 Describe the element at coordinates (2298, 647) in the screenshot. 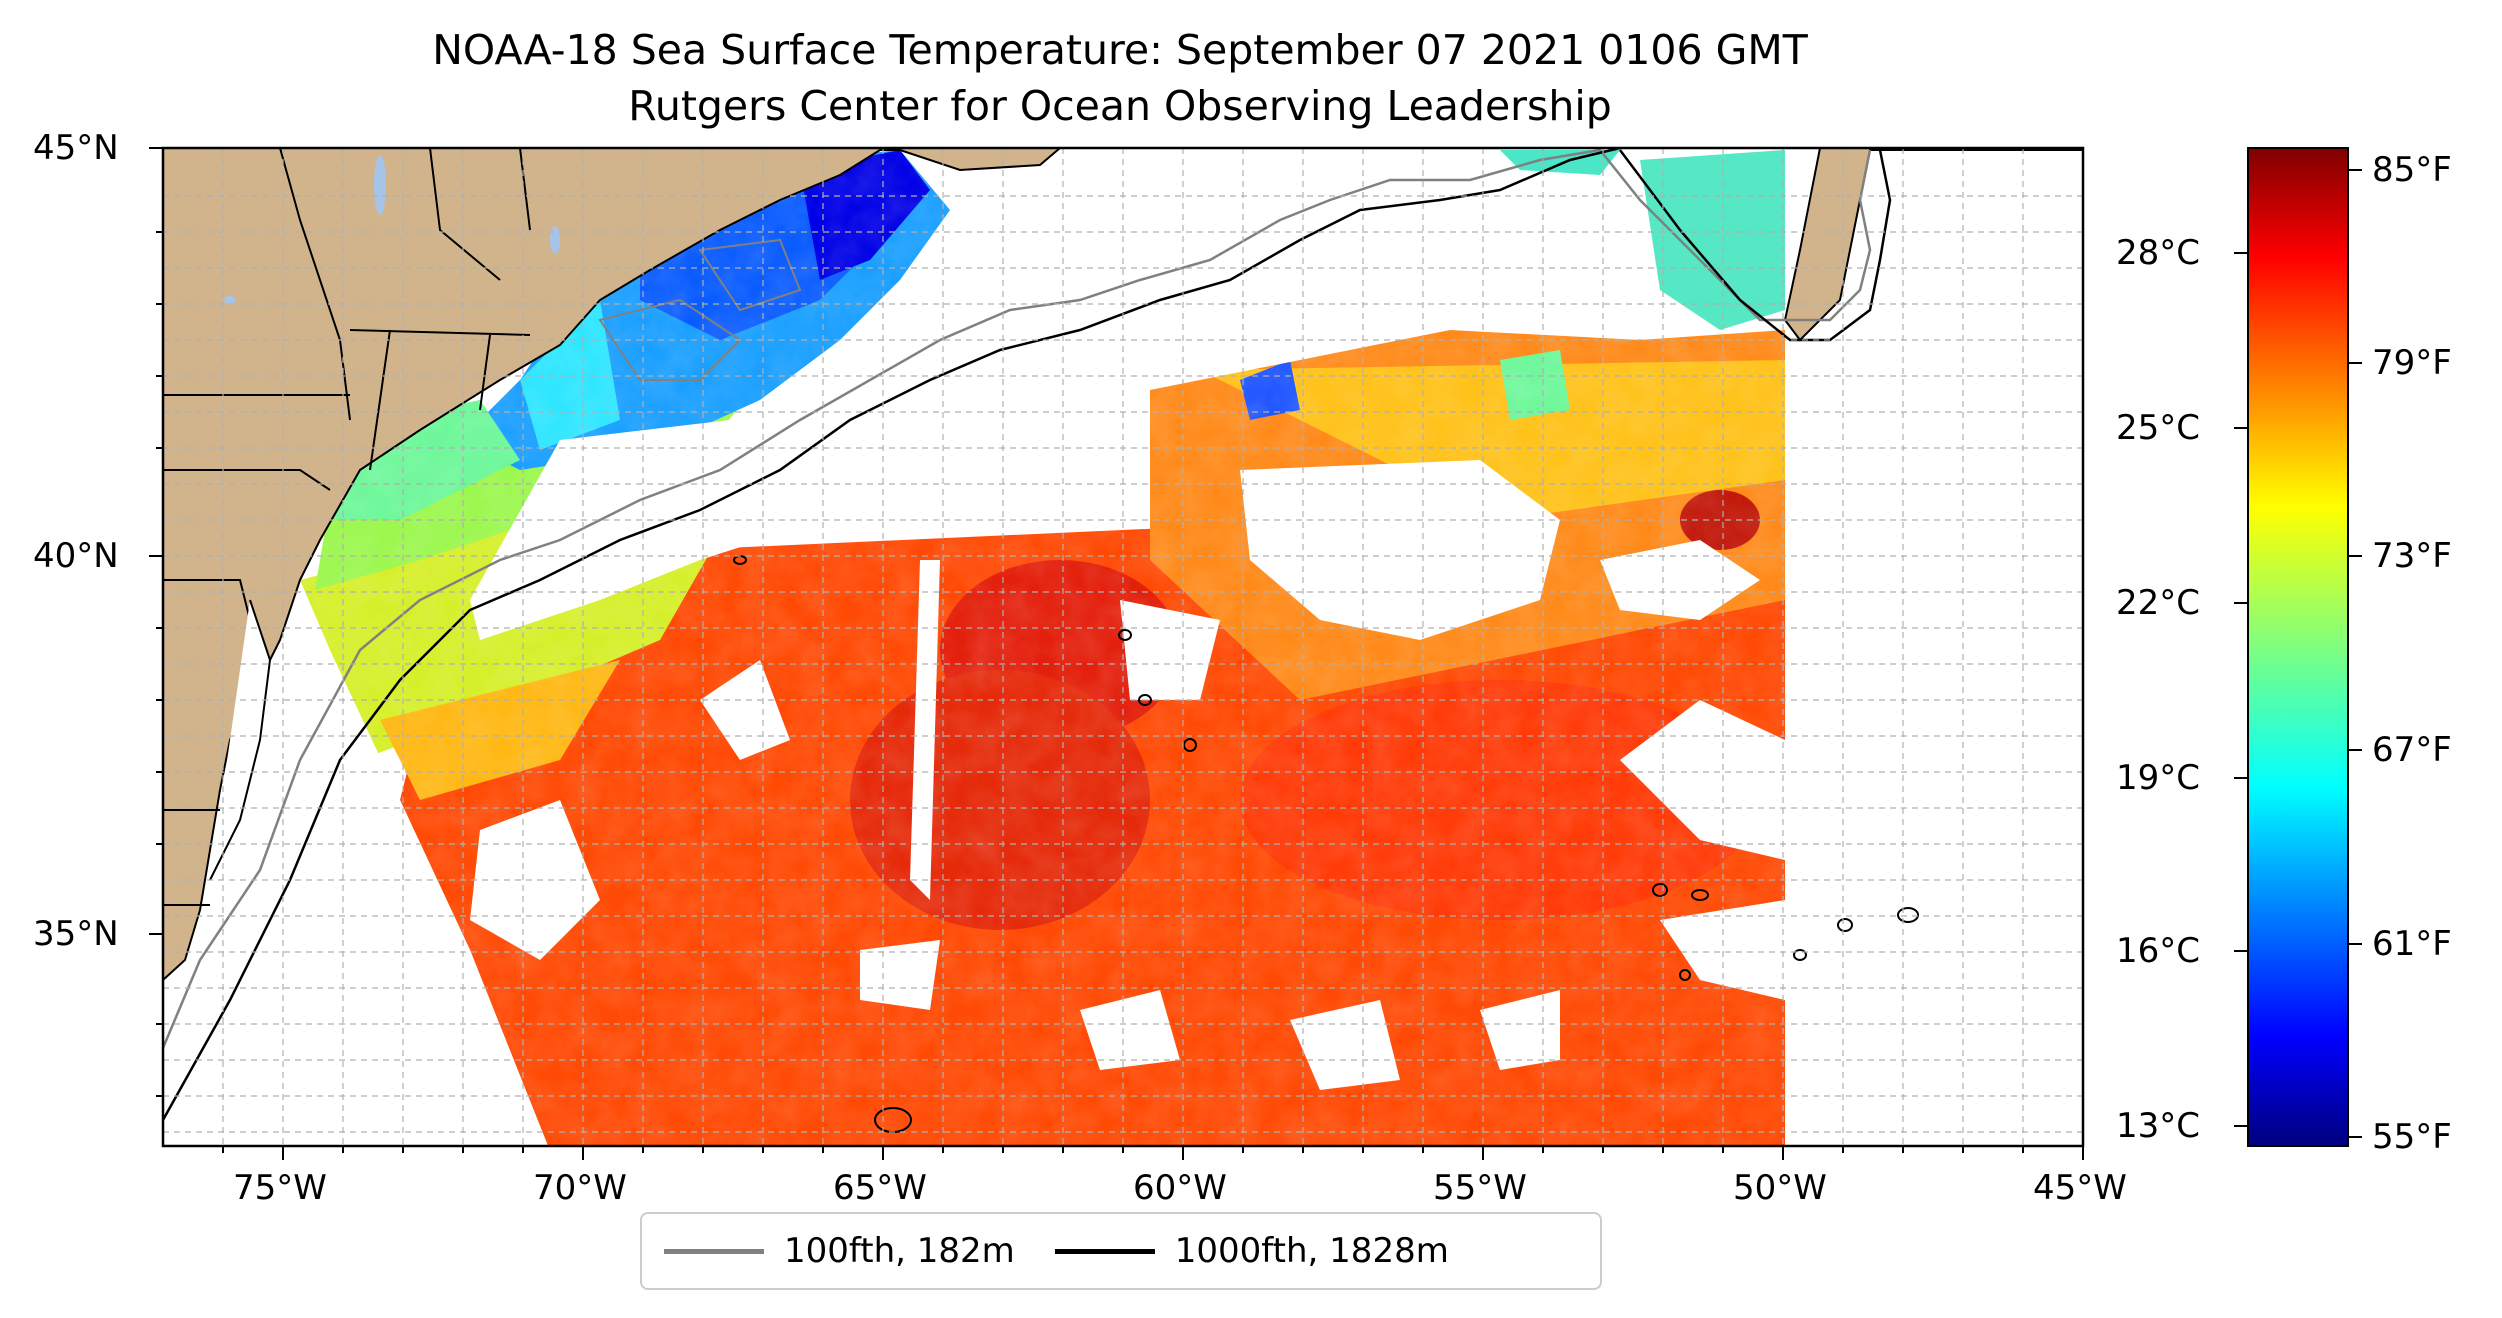

I see `colorbar` at that location.